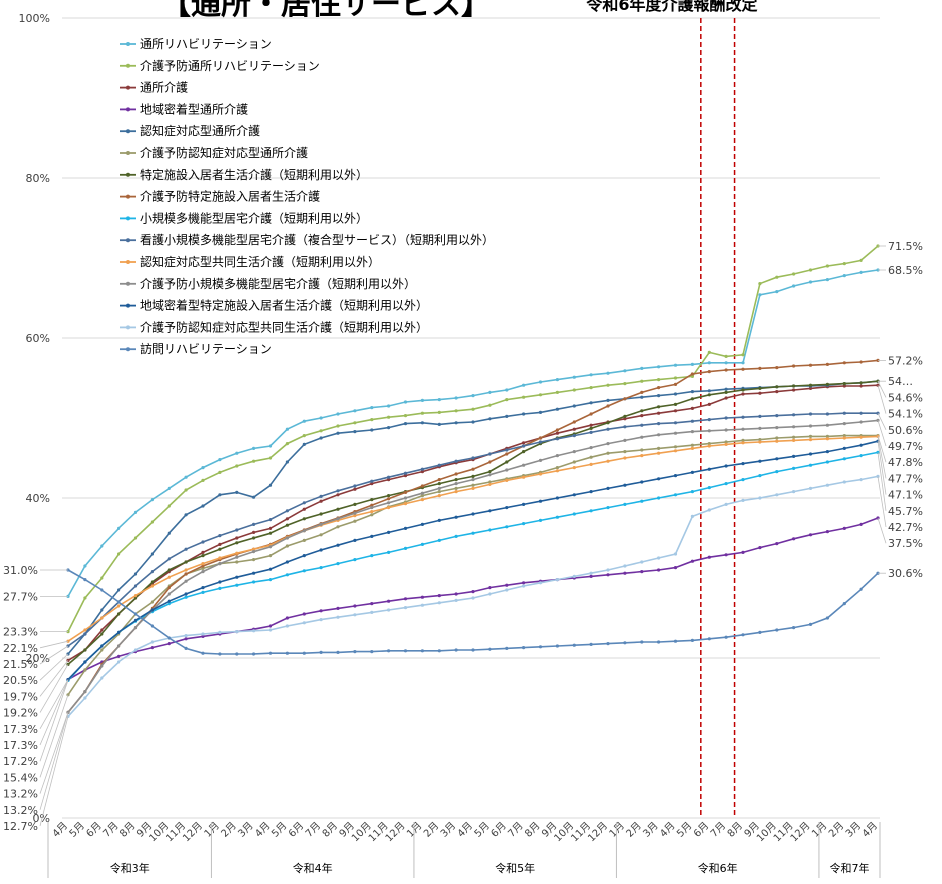  Describe the element at coordinates (617, 830) in the screenshot. I see `x-tick-label: 1月` at that location.